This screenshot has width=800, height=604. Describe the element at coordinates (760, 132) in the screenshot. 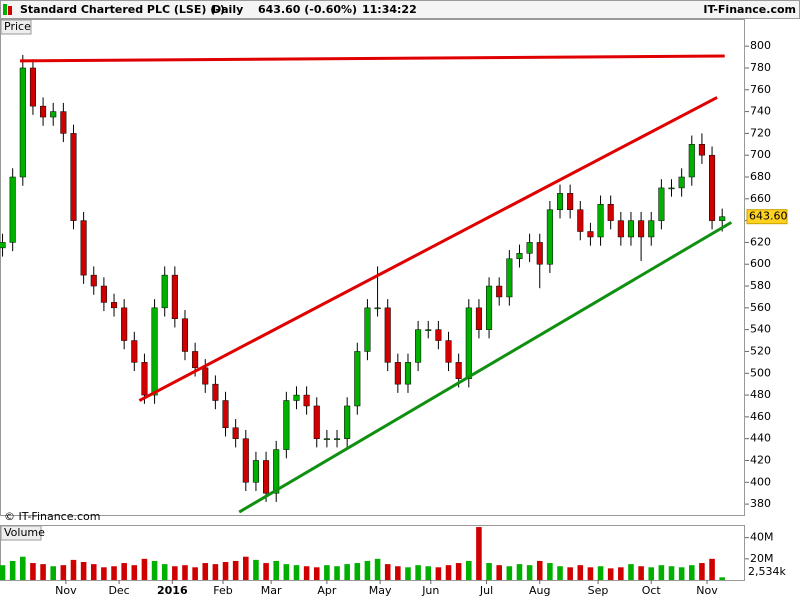

I see `y-tick-label: 720` at that location.